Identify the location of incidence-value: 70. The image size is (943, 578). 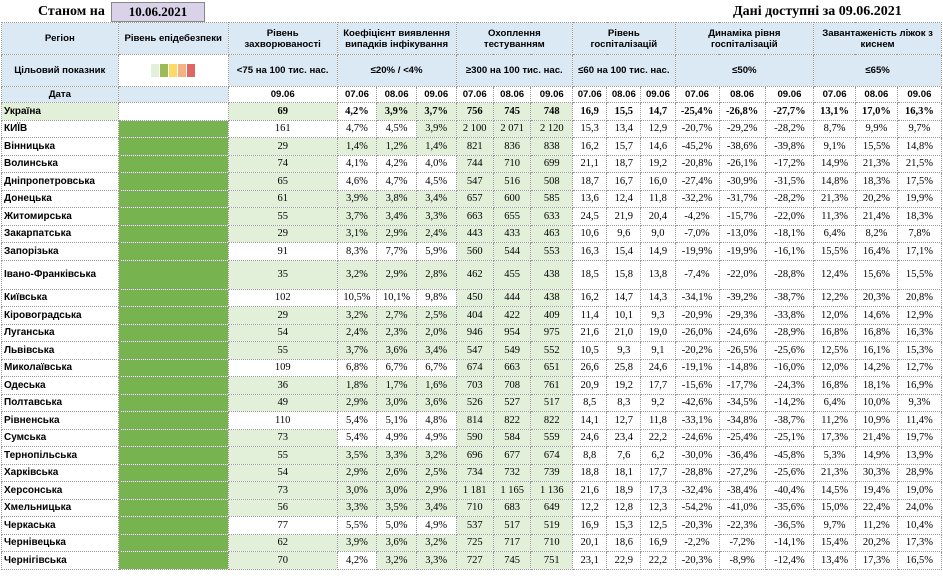
(282, 560).